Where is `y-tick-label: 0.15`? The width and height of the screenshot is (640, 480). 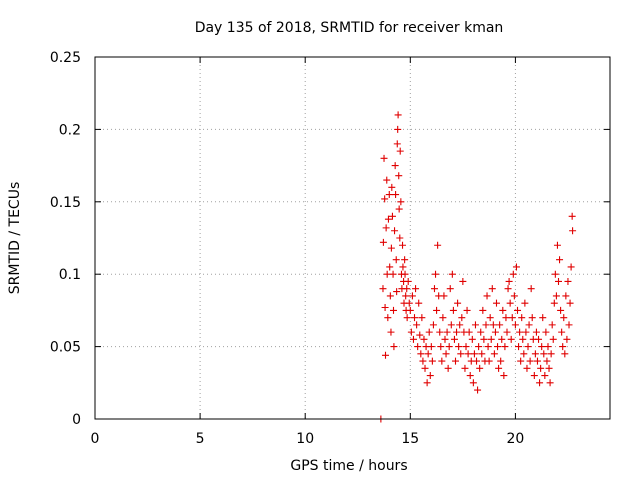 y-tick-label: 0.15 is located at coordinates (65, 203).